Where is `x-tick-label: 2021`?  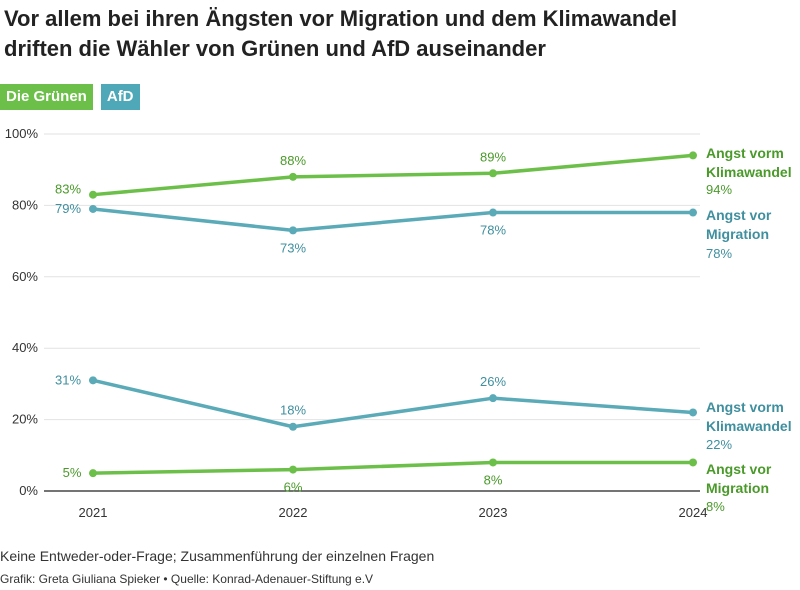 x-tick-label: 2021 is located at coordinates (93, 512).